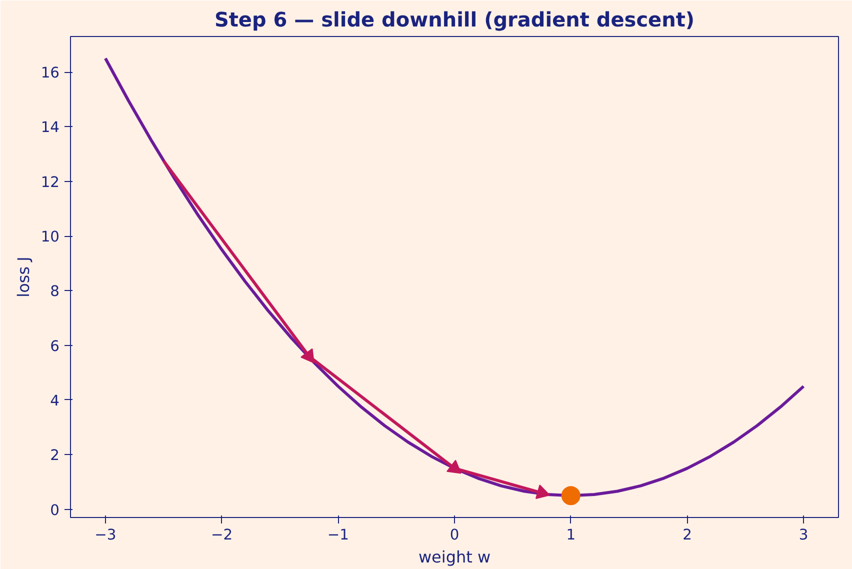  What do you see at coordinates (50, 182) in the screenshot?
I see `y-tick-label: 12` at bounding box center [50, 182].